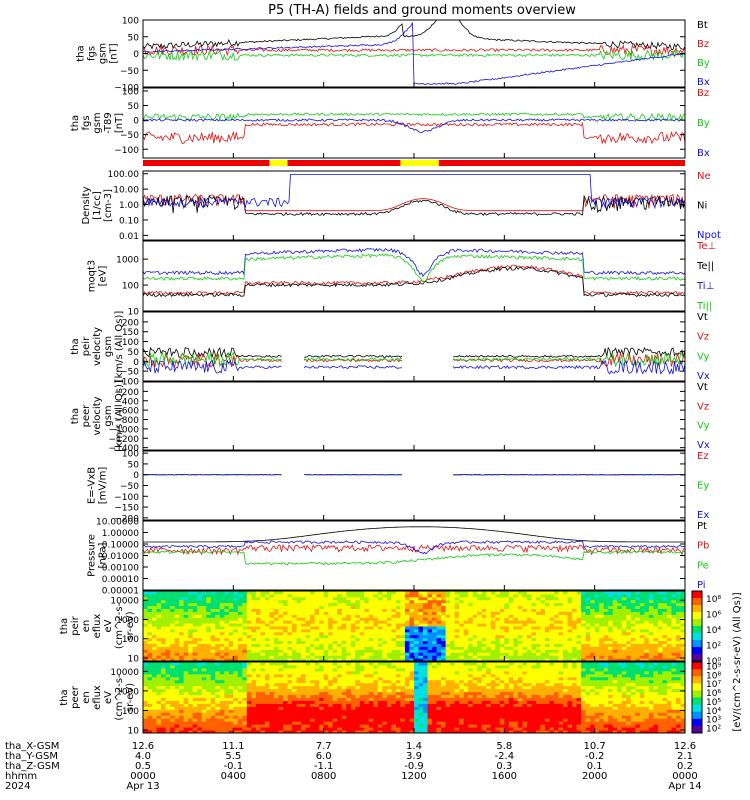  Describe the element at coordinates (86, 346) in the screenshot. I see `y-axis-label: peir` at that location.